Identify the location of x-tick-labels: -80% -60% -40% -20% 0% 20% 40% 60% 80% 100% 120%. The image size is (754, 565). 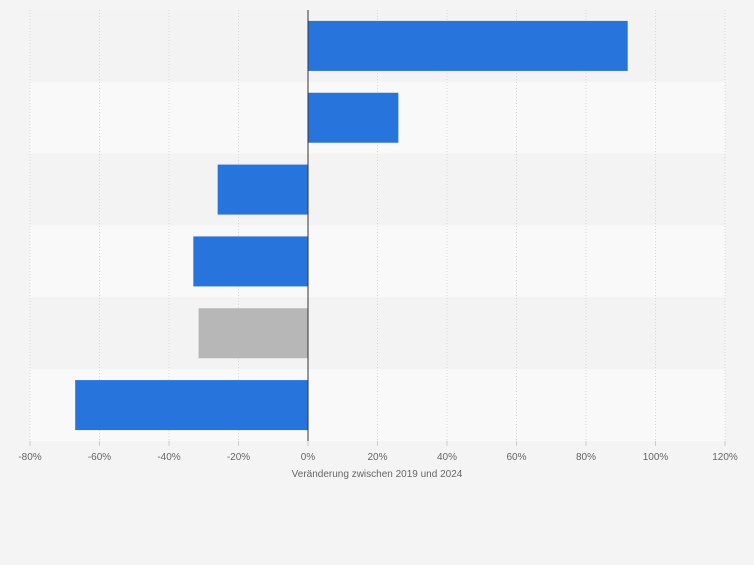
(378, 452).